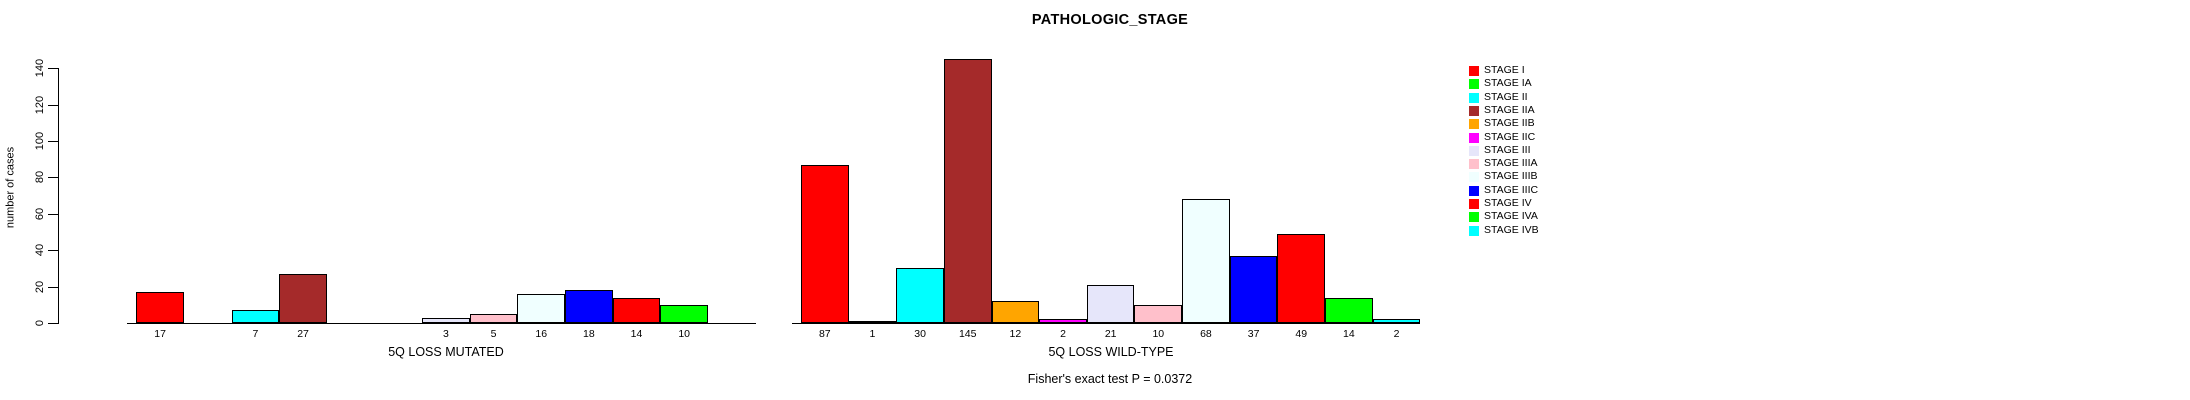  Describe the element at coordinates (872, 334) in the screenshot. I see `bar-value-wild-type-stage-ia: 1` at that location.